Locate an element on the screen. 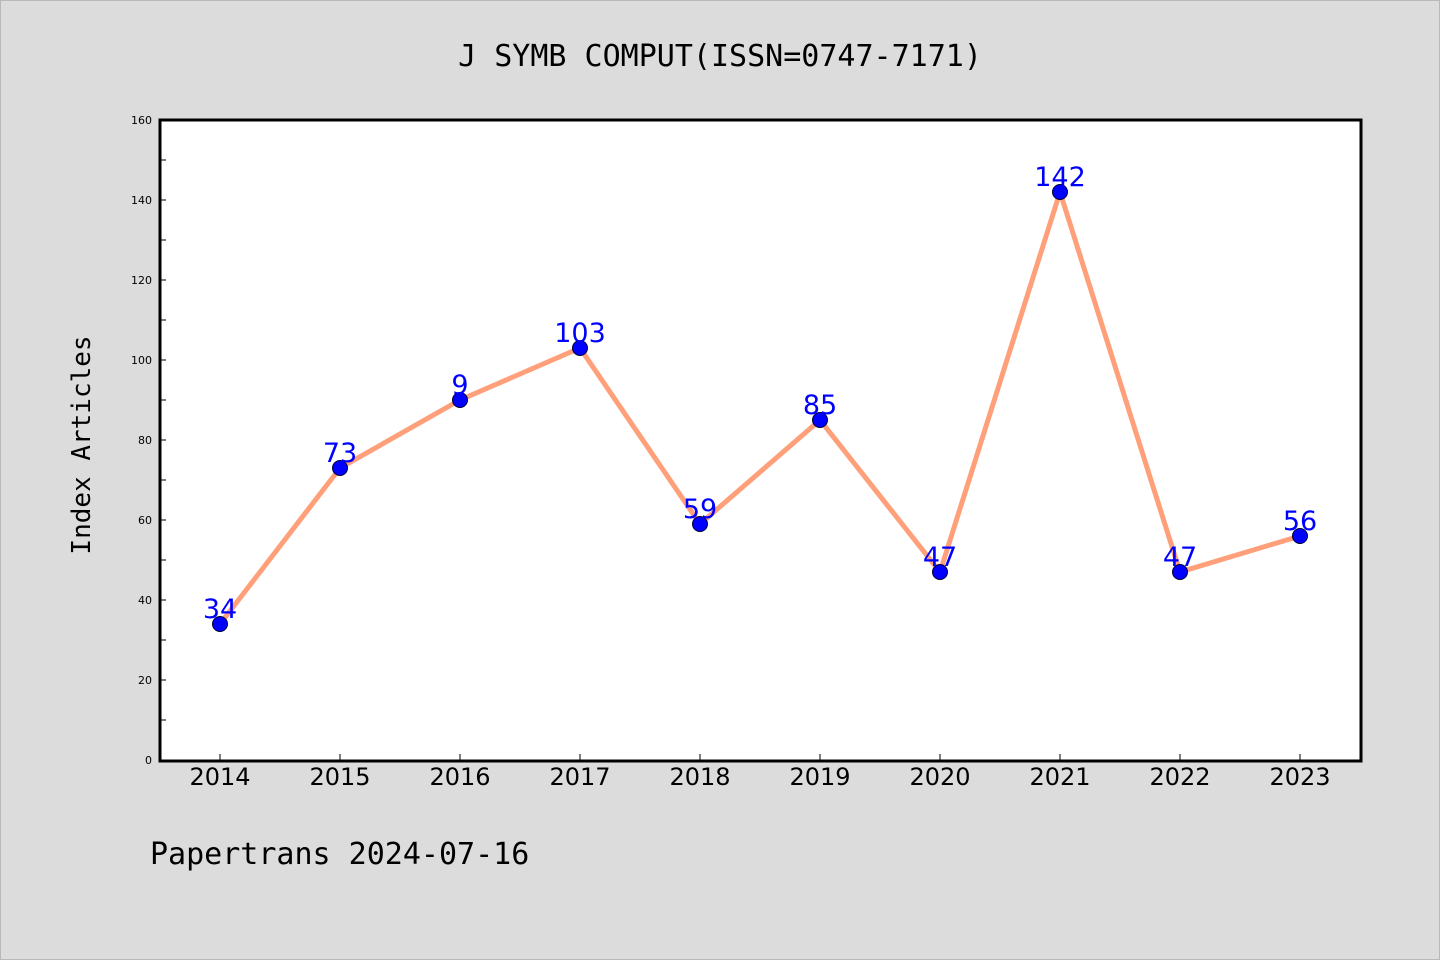  x-tick-label: 2021 is located at coordinates (1059, 777).